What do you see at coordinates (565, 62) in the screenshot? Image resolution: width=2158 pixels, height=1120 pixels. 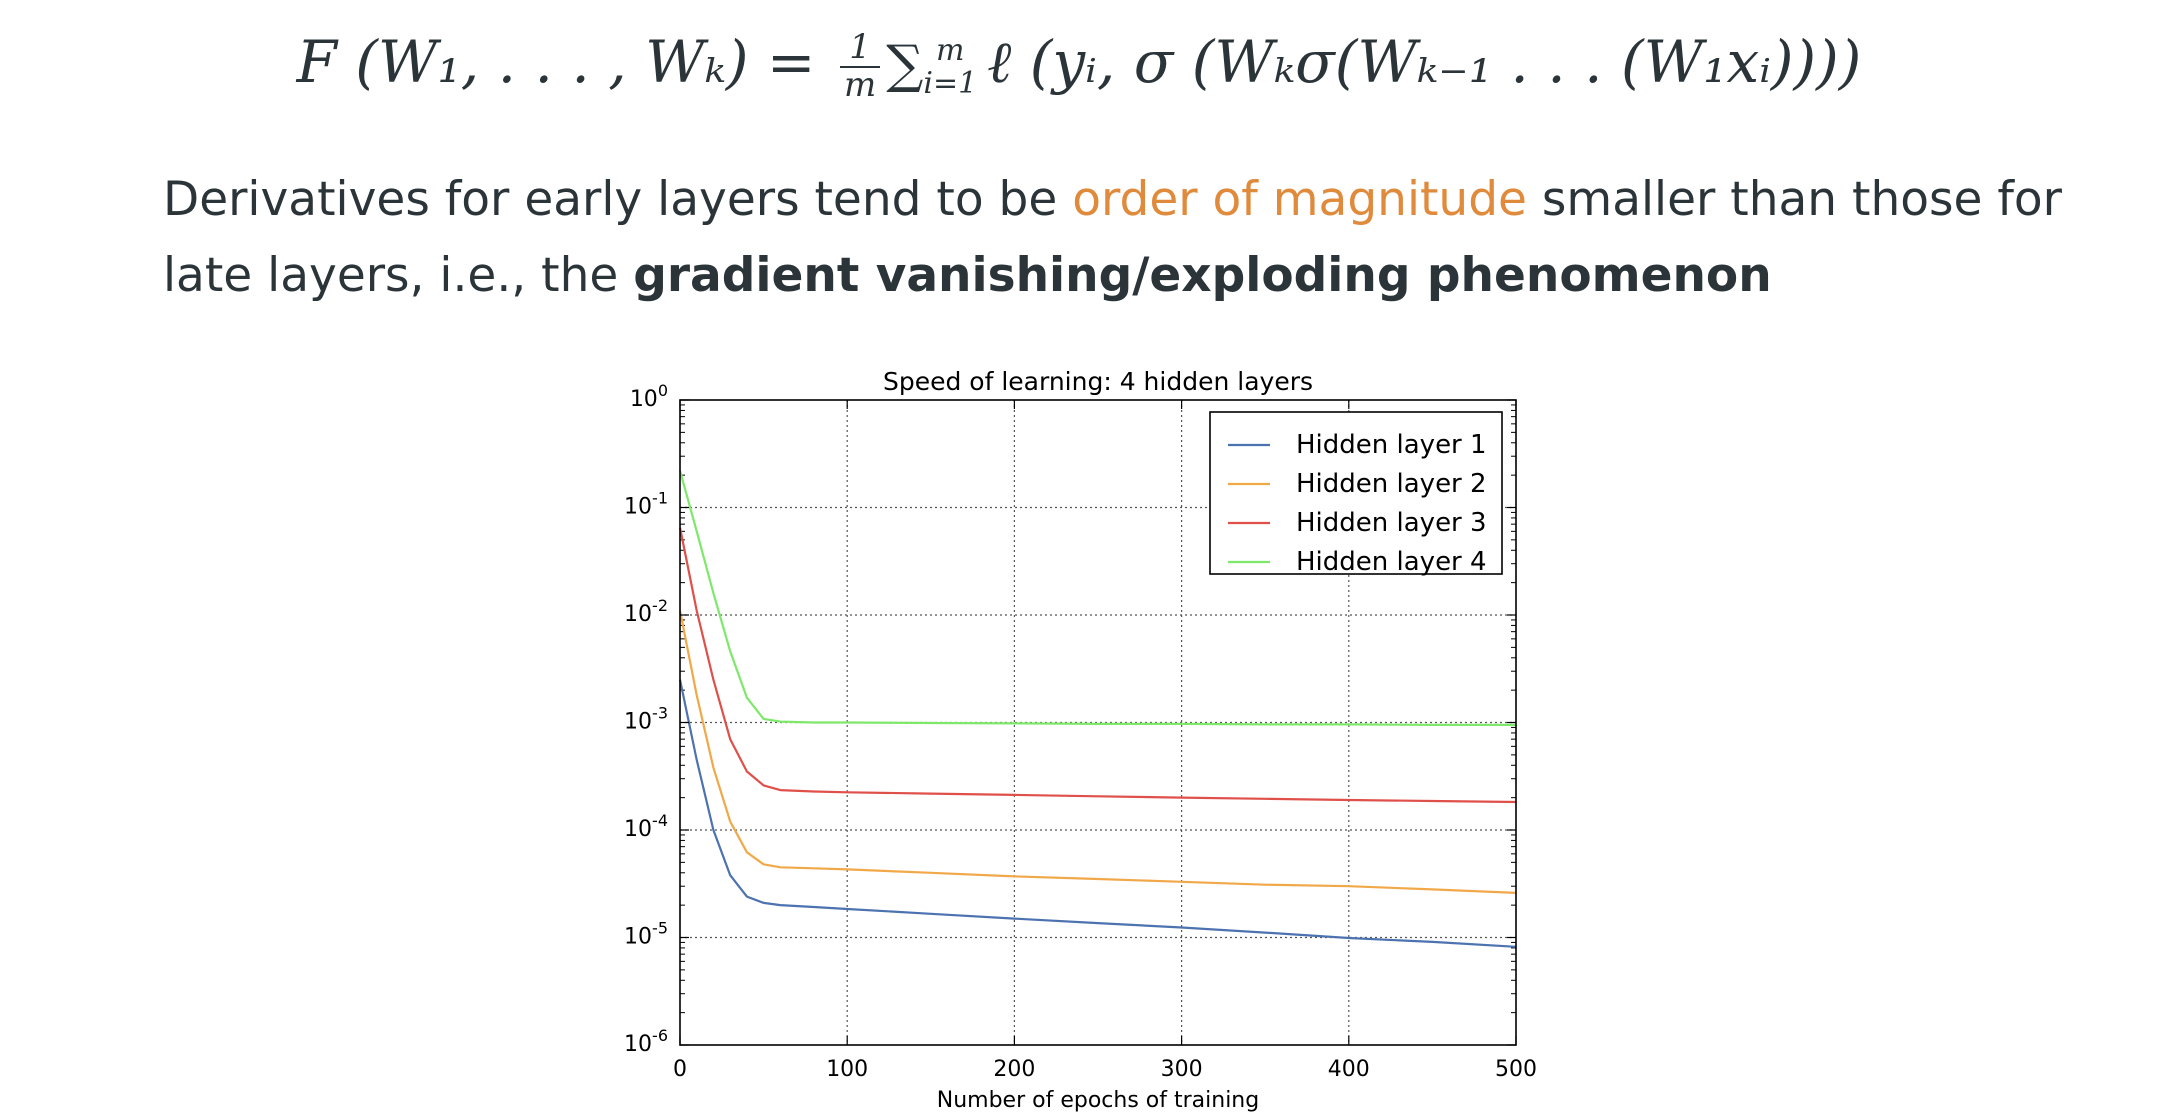 I see `formula-lhs: F (W₁, . . . , Wₖ) =` at bounding box center [565, 62].